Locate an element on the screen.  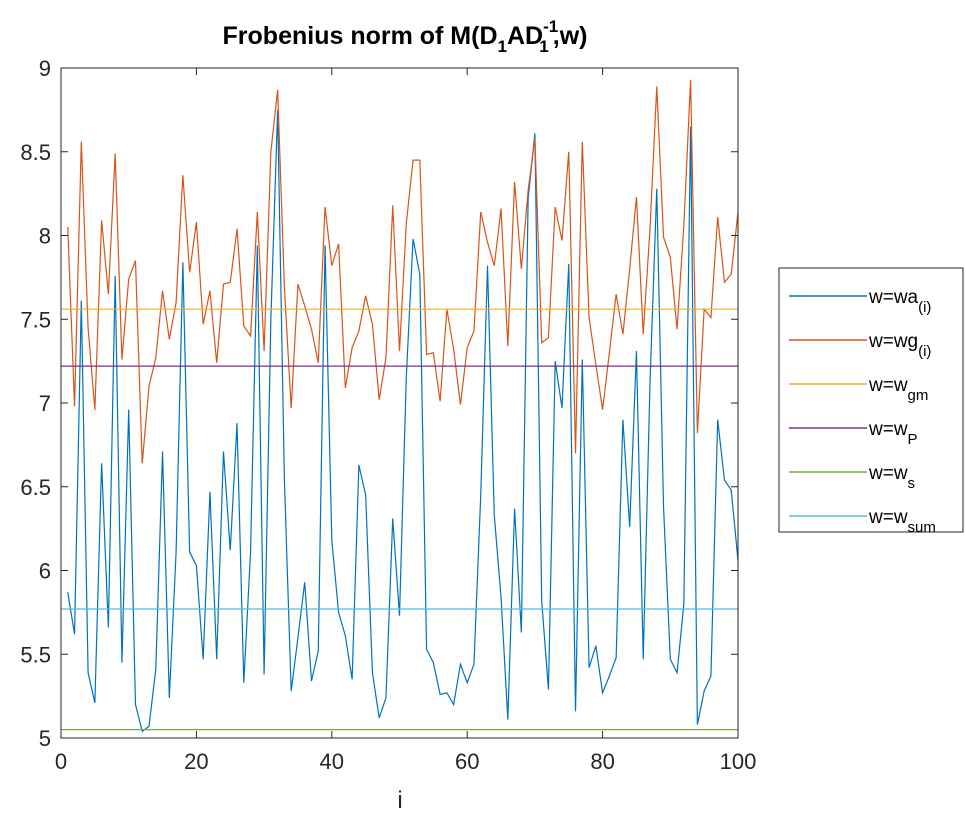
legend-entry-4: w=ws is located at coordinates (891, 477).